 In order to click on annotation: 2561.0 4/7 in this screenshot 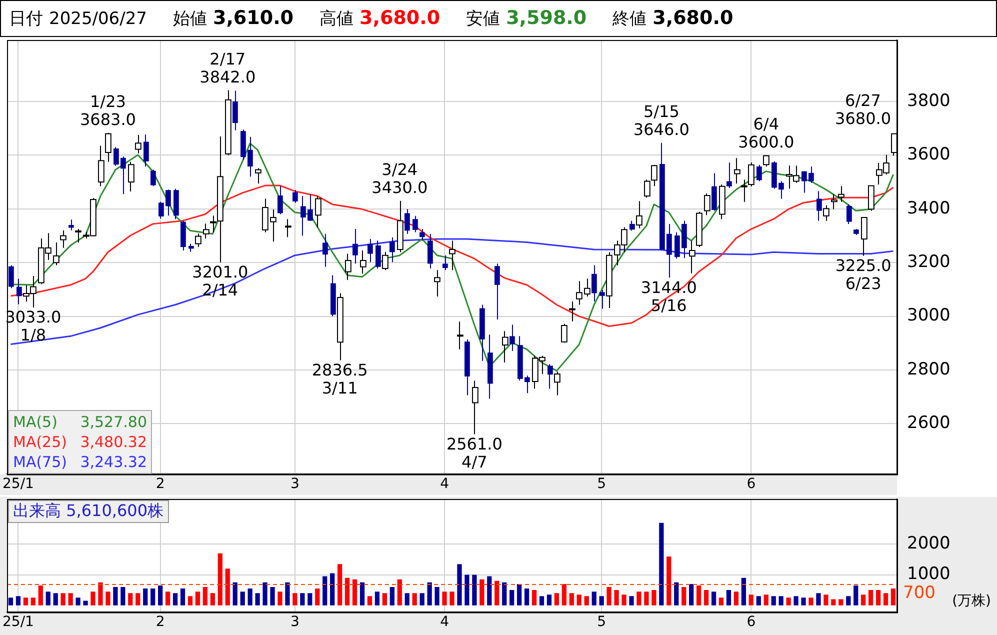, I will do `click(474, 453)`.